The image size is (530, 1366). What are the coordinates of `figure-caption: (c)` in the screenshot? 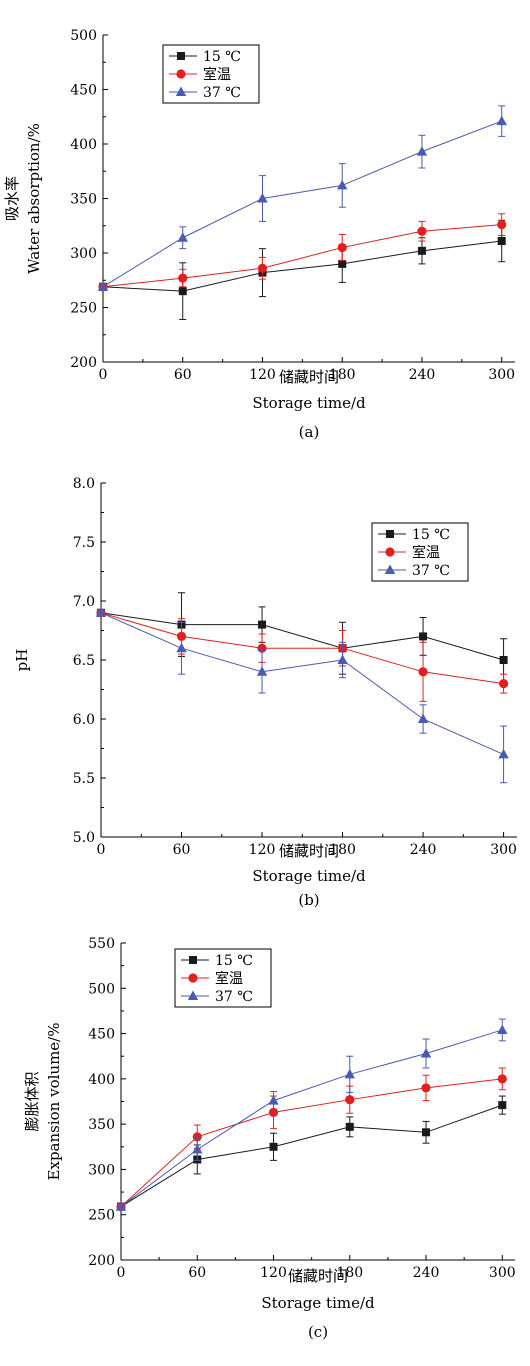 It's located at (318, 1332).